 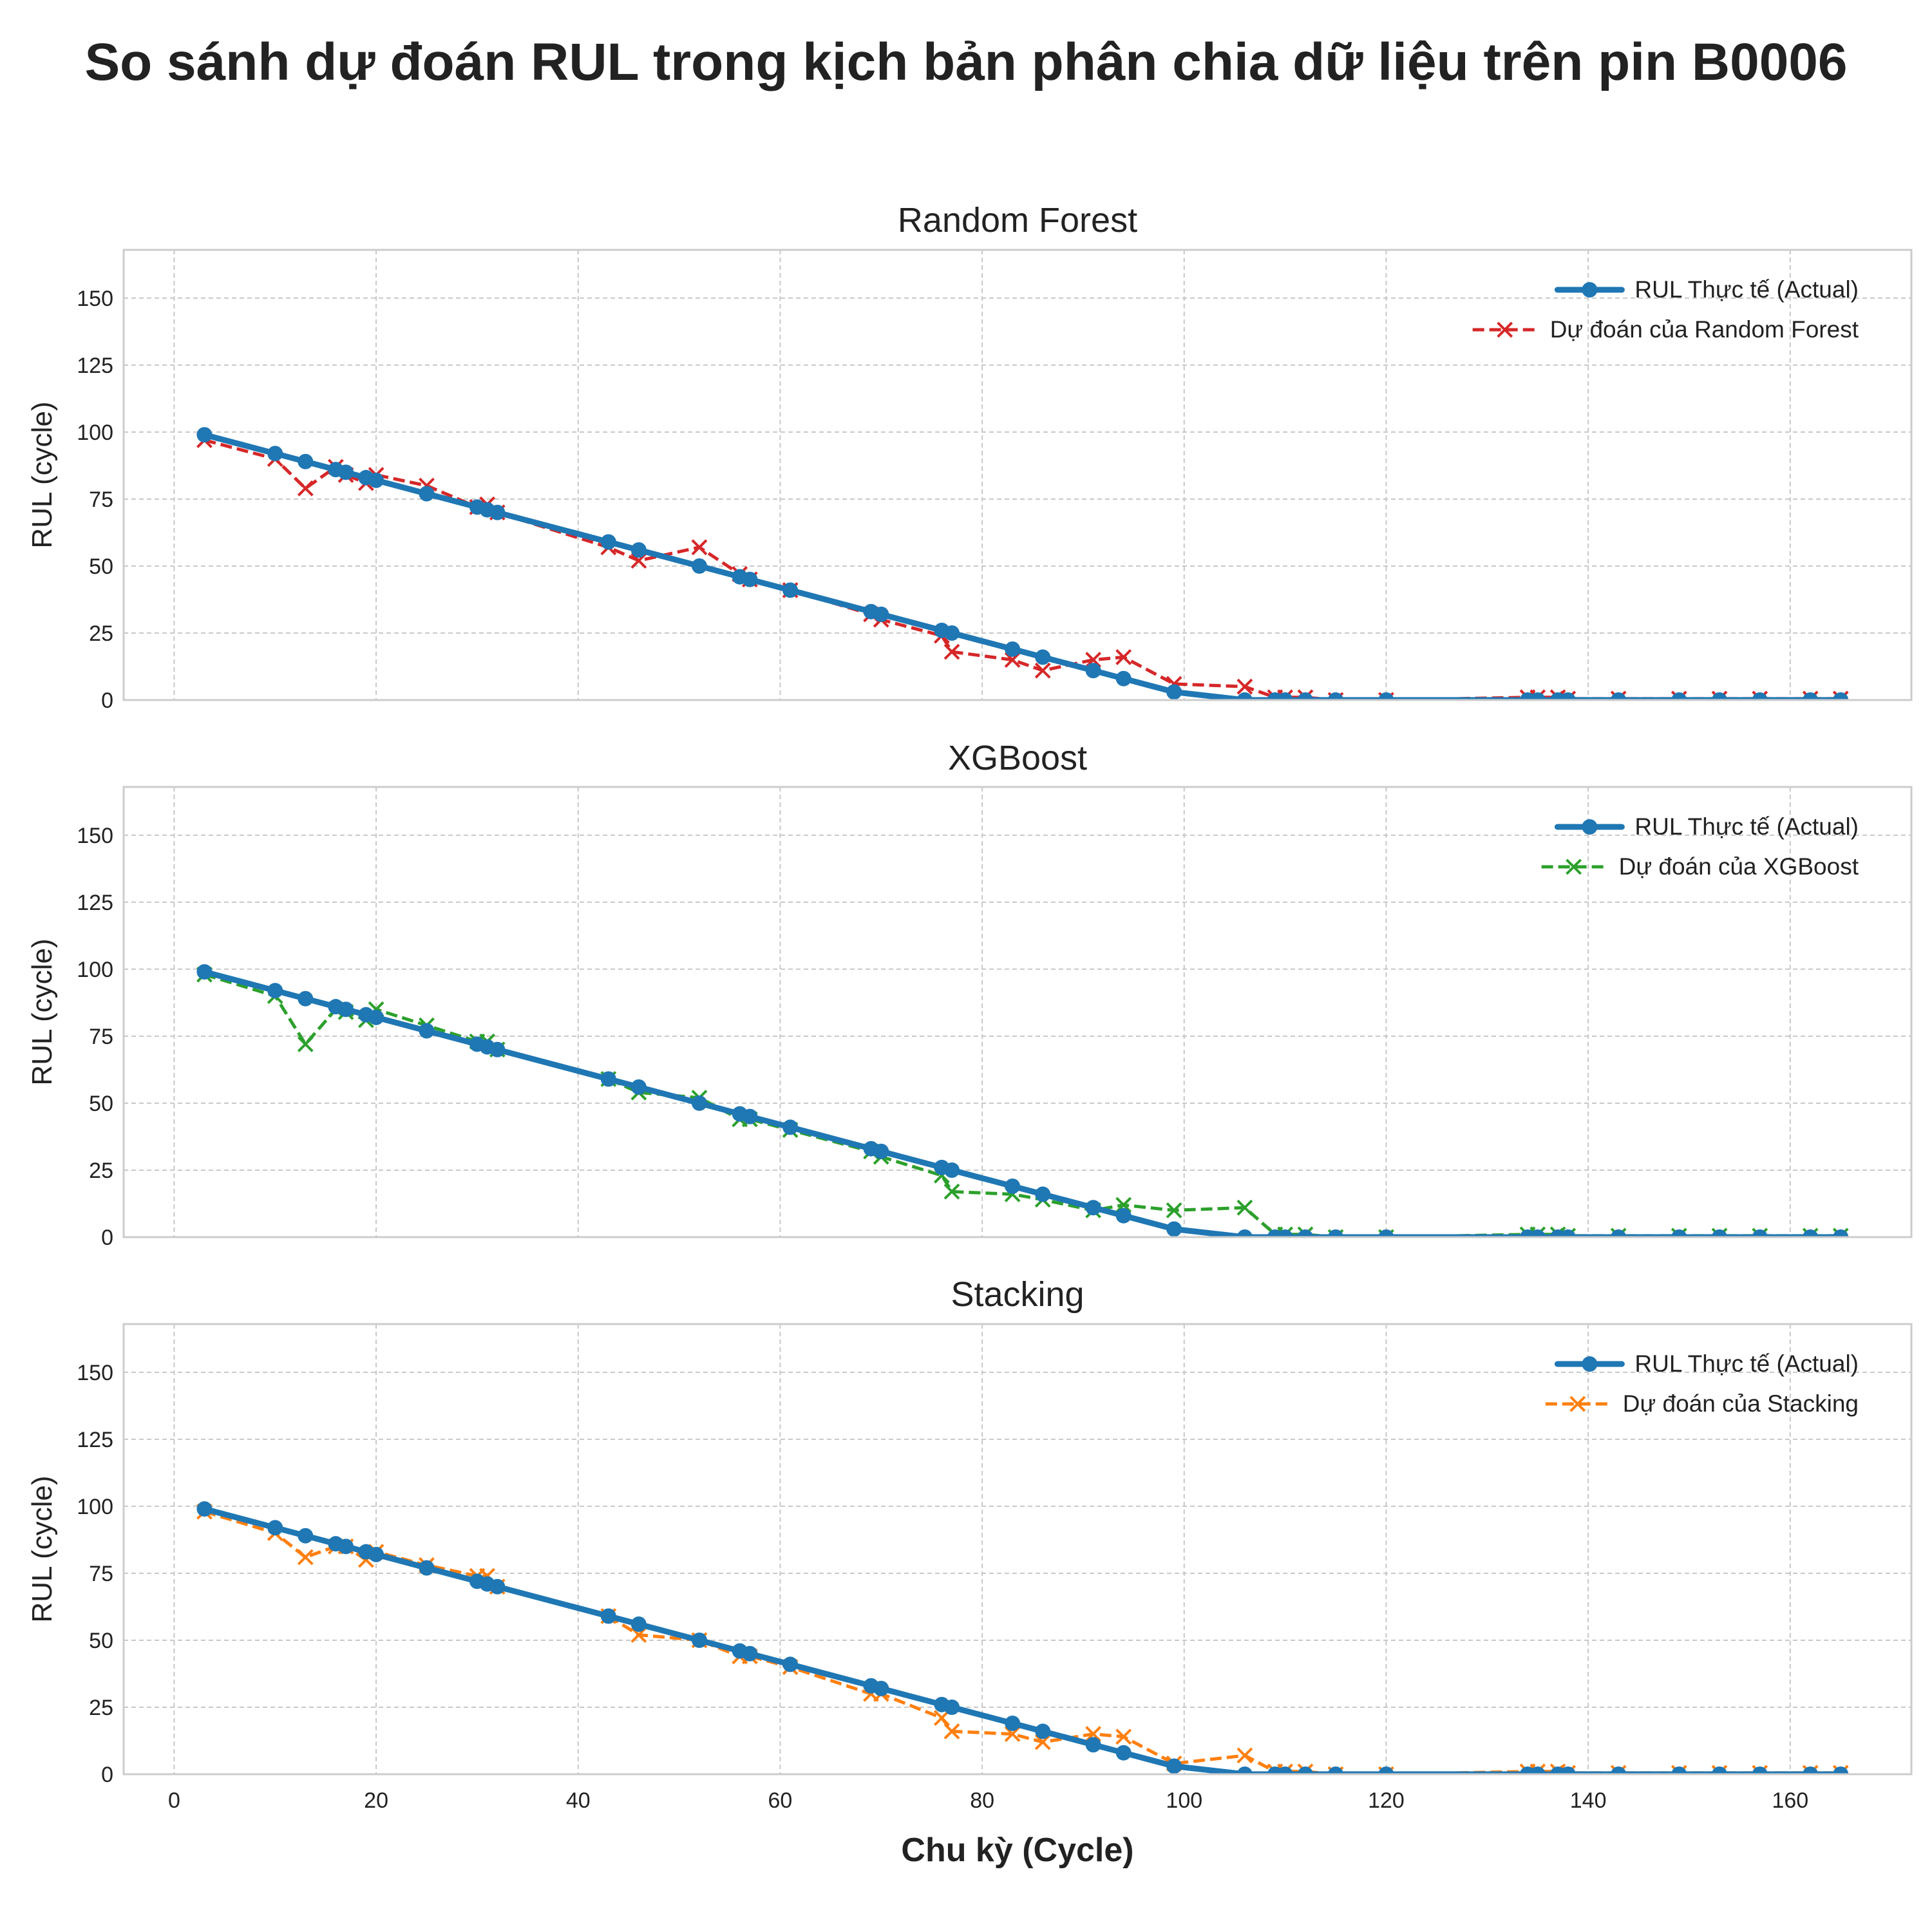 What do you see at coordinates (1184, 1801) in the screenshot?
I see `x-tick-label: 100` at bounding box center [1184, 1801].